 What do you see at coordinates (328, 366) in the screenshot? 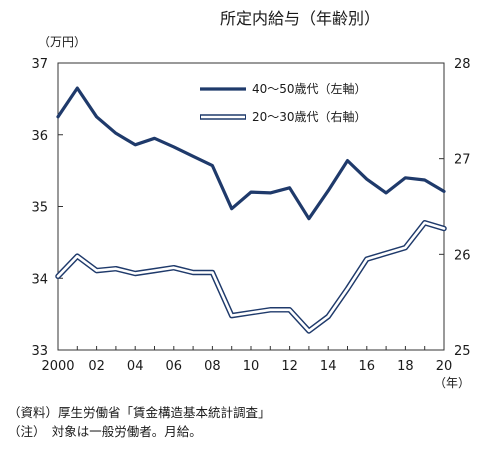
I see `x-tick-label: 14` at bounding box center [328, 366].